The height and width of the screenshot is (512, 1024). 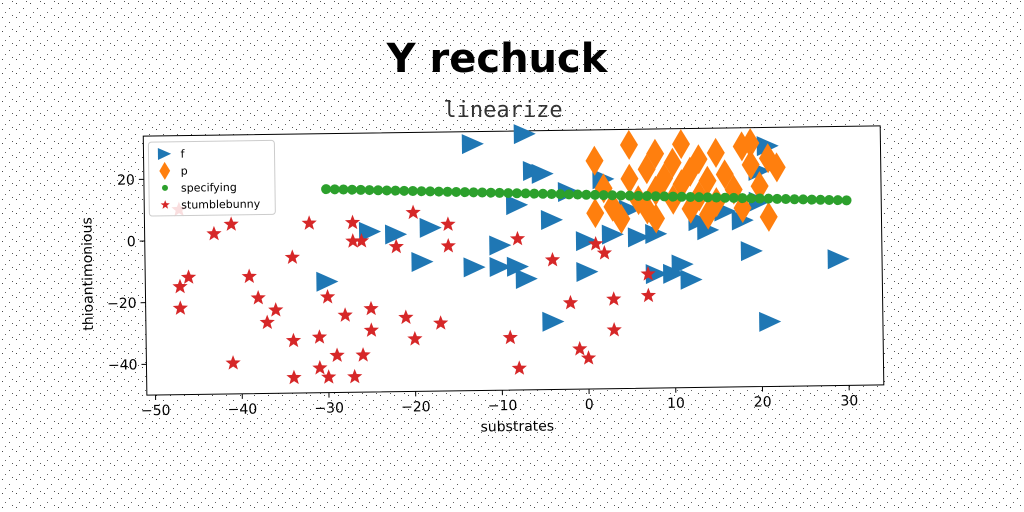 What do you see at coordinates (164, 153) in the screenshot?
I see `legend-marker-f` at bounding box center [164, 153].